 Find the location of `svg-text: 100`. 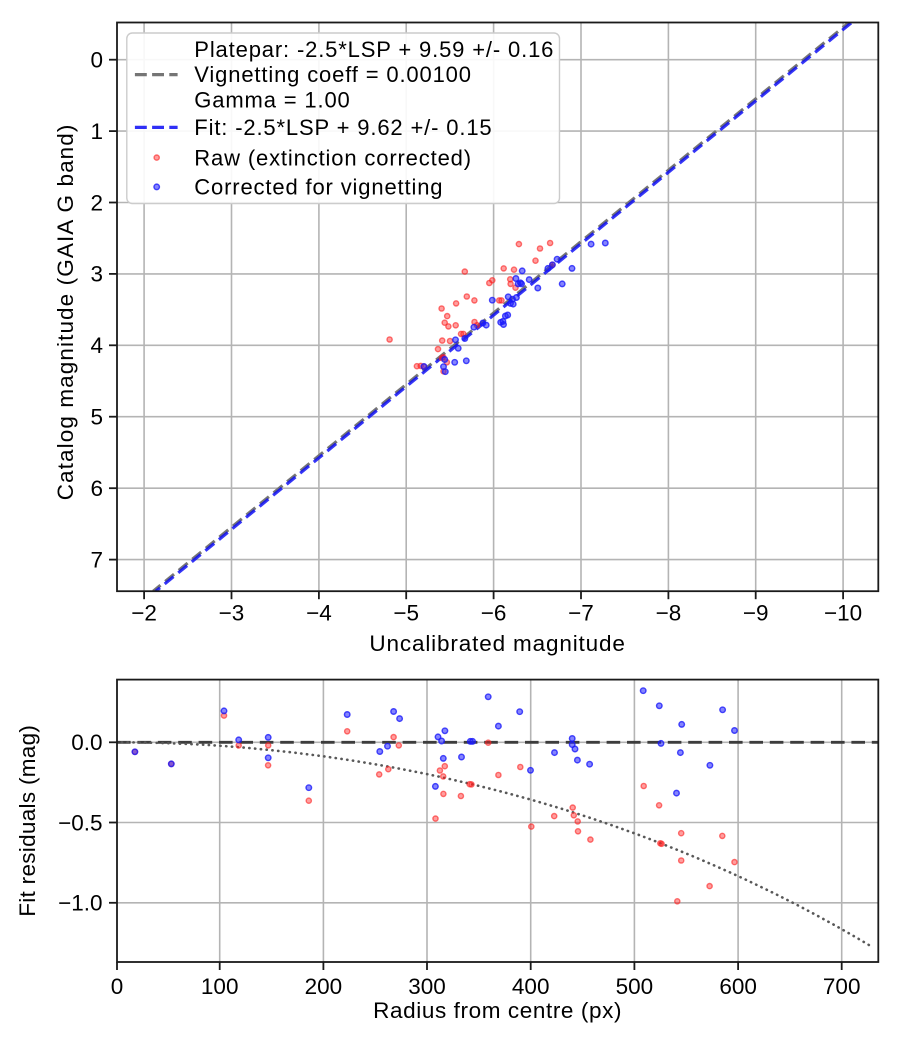

svg-text: 100 is located at coordinates (220, 986).